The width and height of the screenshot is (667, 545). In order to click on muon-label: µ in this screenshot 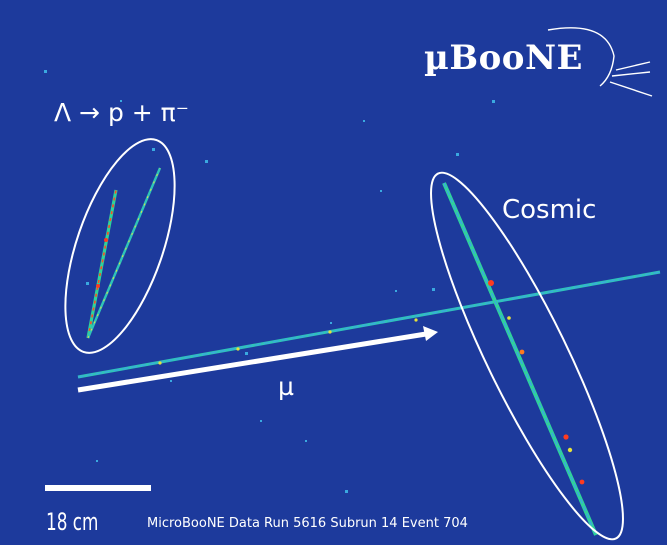, I will do `click(286, 386)`.